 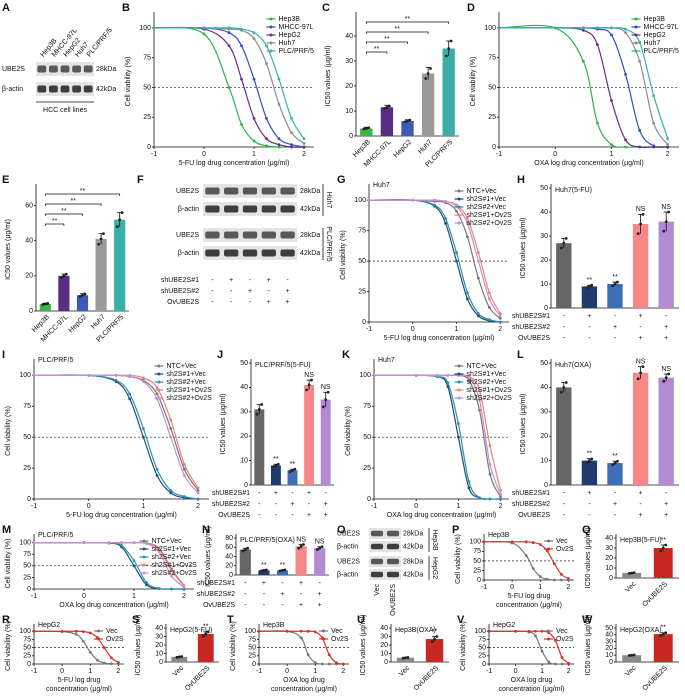 I want to click on legend-label: NTC+Vec, so click(x=482, y=191).